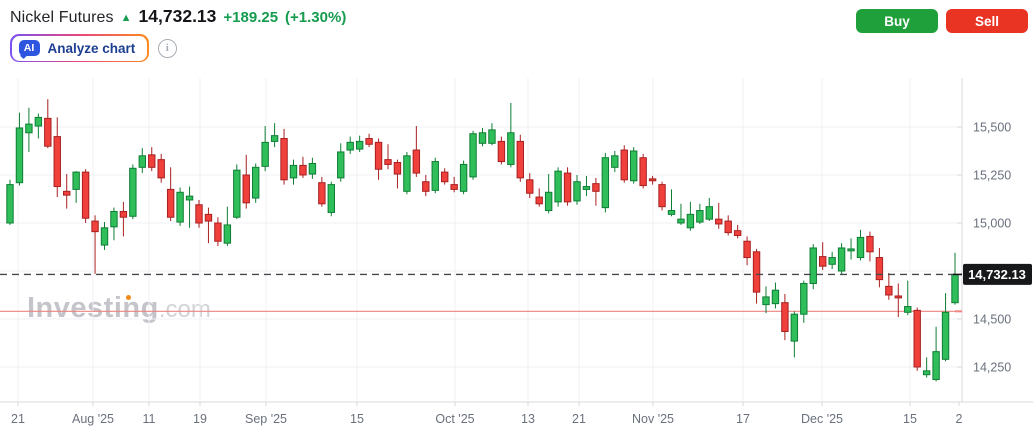  Describe the element at coordinates (897, 21) in the screenshot. I see `buy-button: Buy` at that location.